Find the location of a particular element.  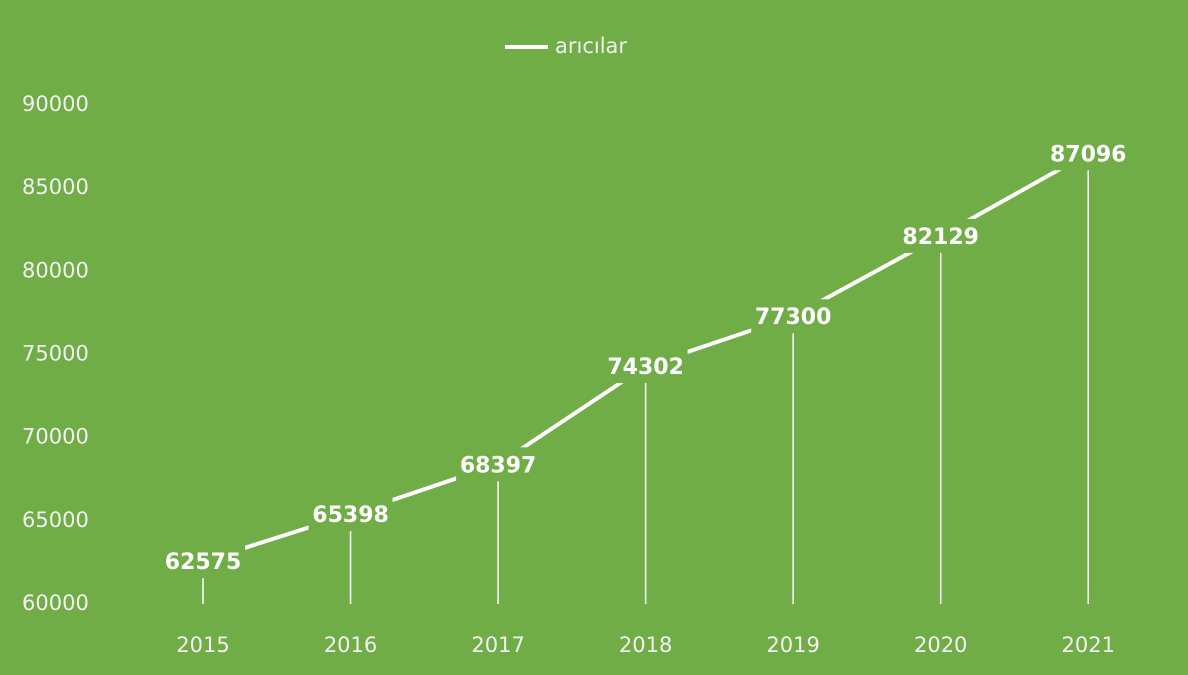

data-label: 65398 is located at coordinates (350, 515).